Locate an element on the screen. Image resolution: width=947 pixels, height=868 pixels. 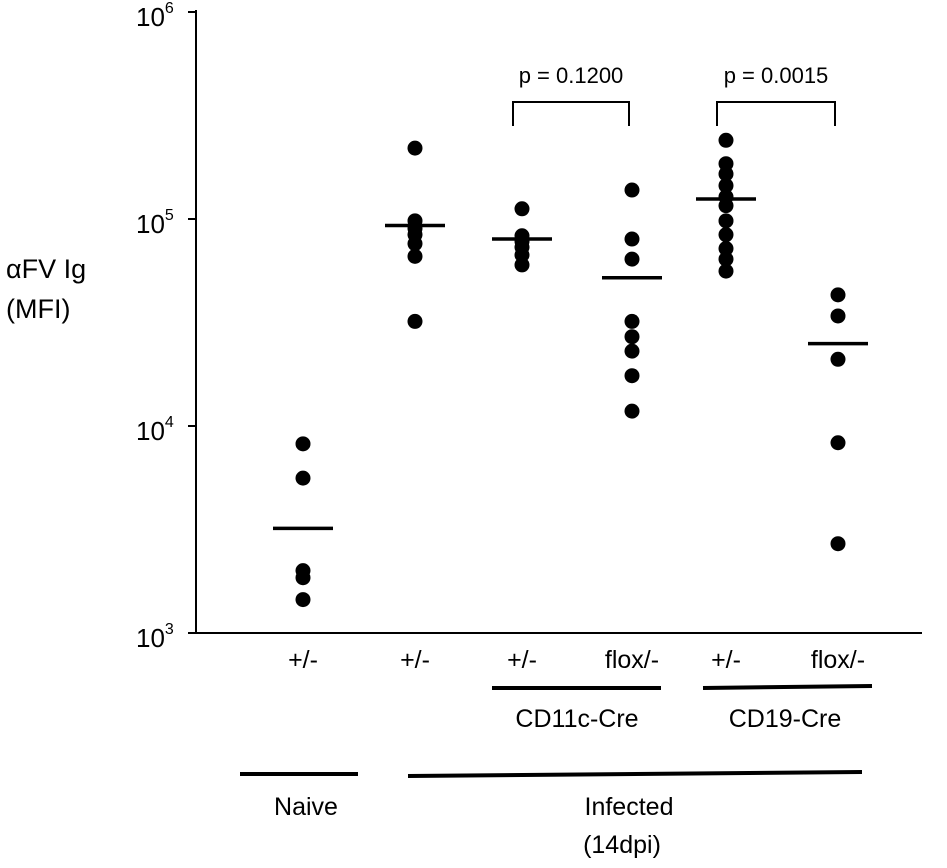
y-tick-label: 10³ is located at coordinates (155, 637).